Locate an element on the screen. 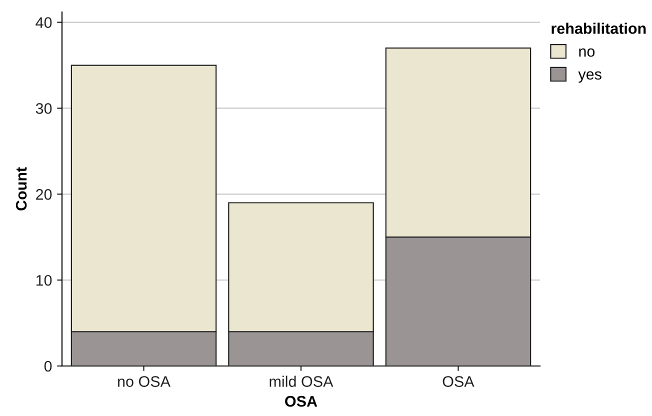  y-tick-label: 40 is located at coordinates (44, 22).